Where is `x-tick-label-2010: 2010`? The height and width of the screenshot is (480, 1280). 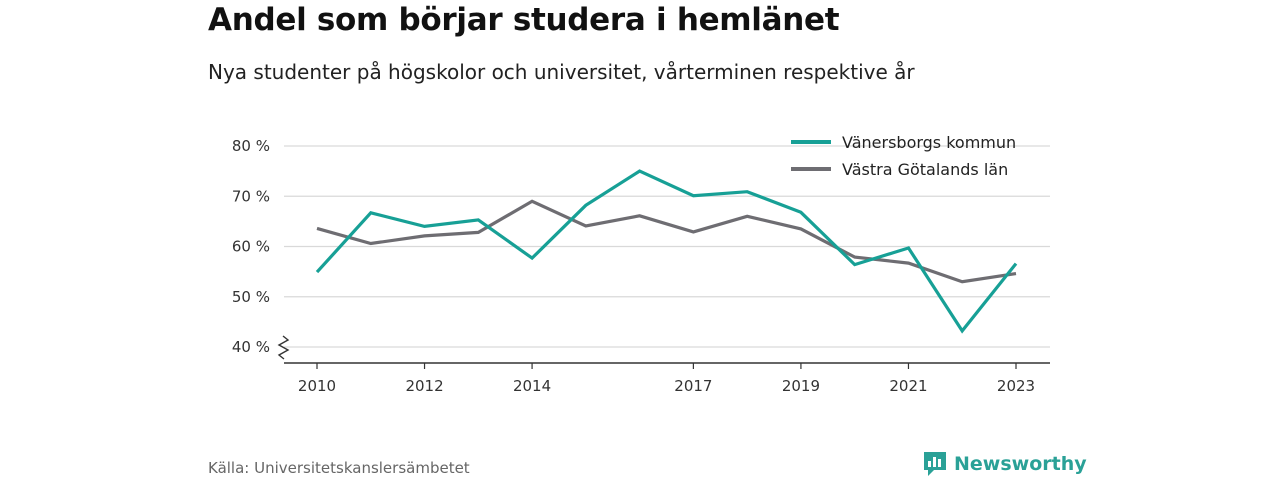 x-tick-label-2010: 2010 is located at coordinates (317, 386).